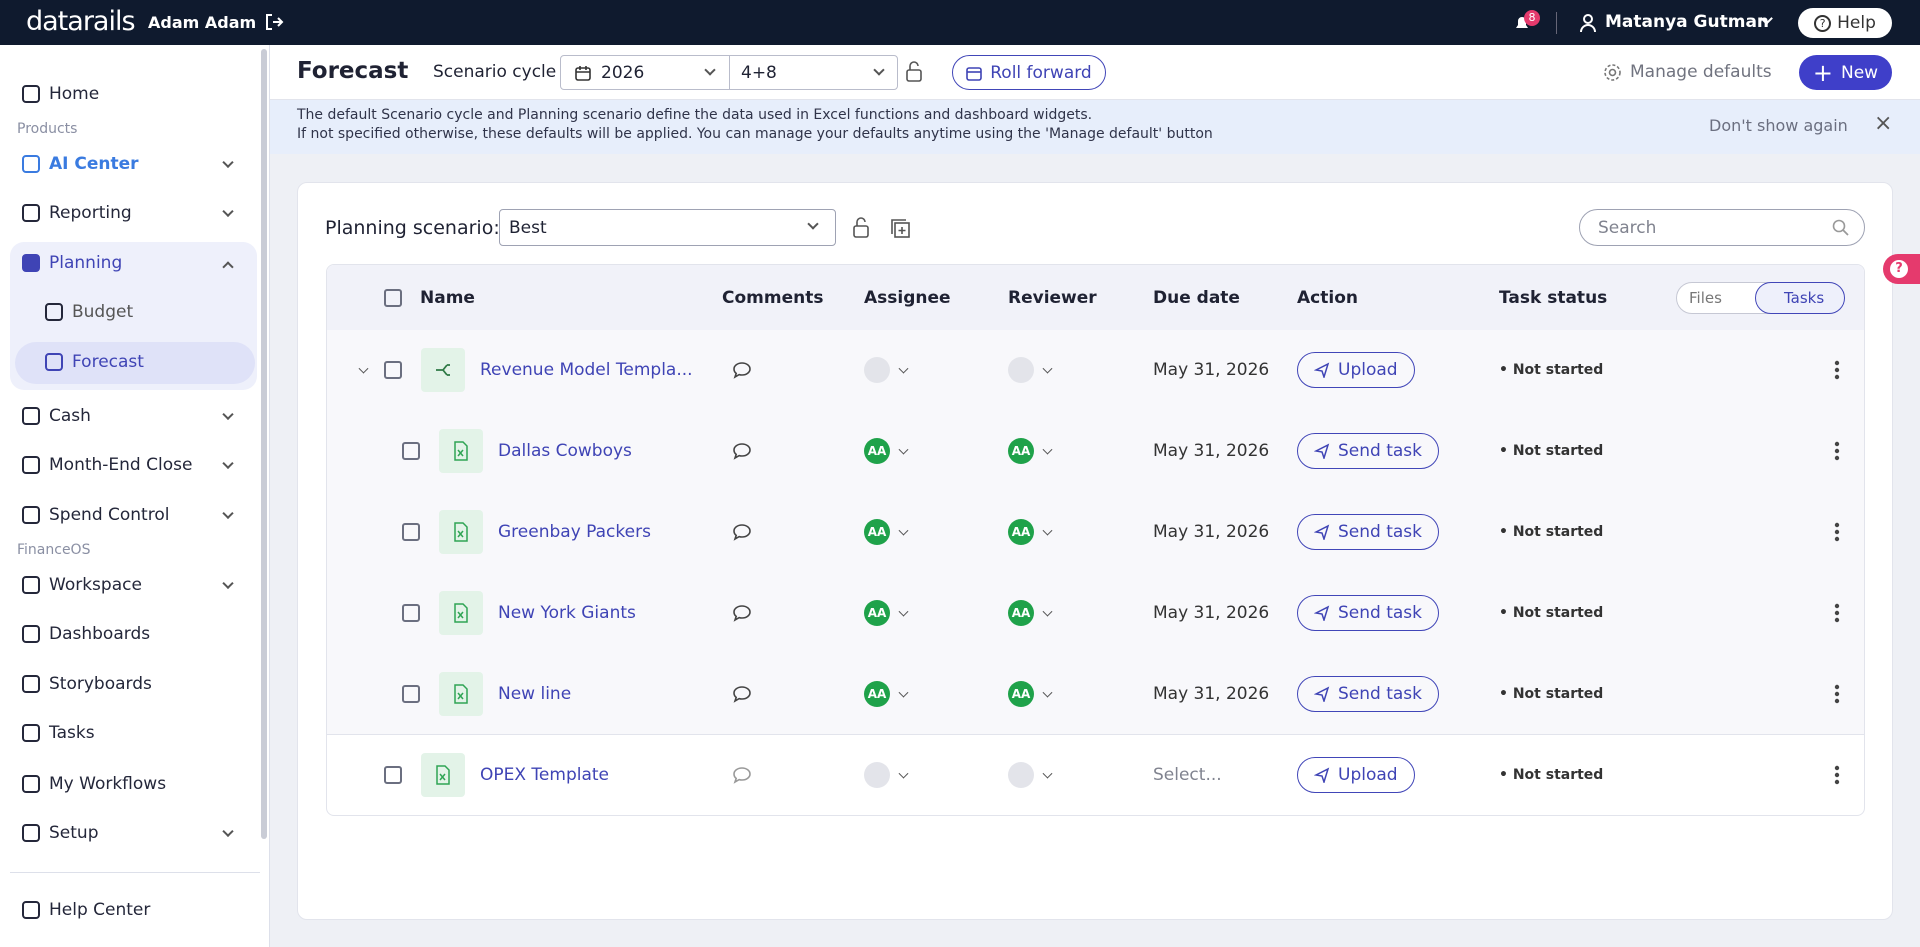  Describe the element at coordinates (86, 263) in the screenshot. I see `nav-item: Planning` at that location.